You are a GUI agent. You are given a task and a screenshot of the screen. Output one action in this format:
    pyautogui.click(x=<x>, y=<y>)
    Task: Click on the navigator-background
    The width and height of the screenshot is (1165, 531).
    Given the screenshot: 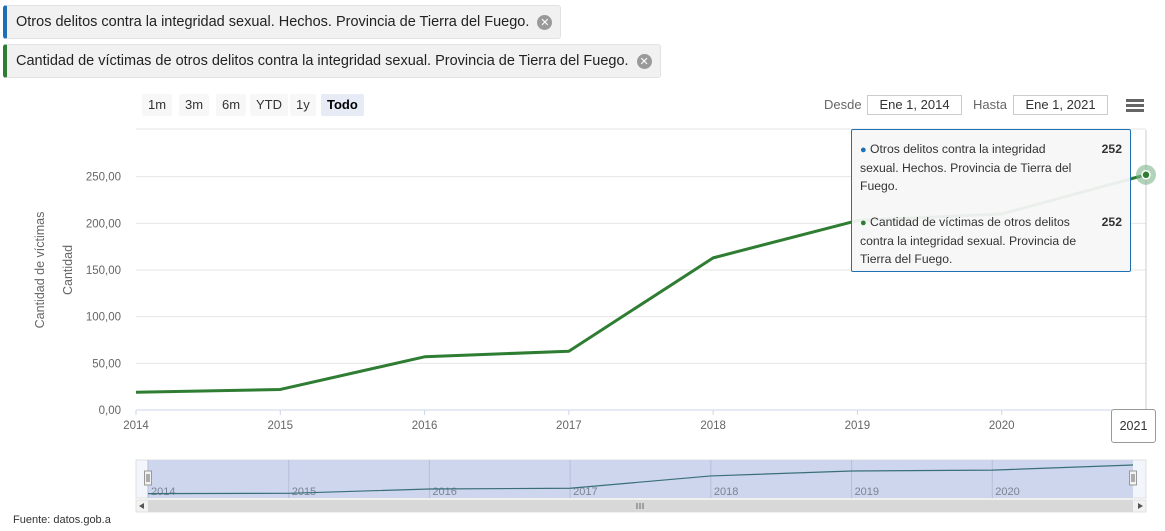 What is the action you would take?
    pyautogui.click(x=641, y=479)
    